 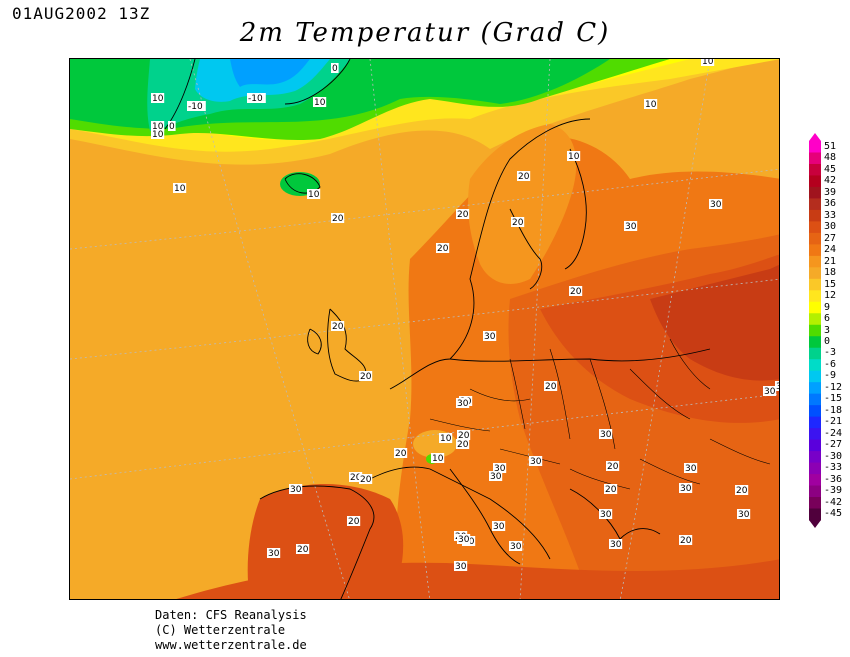 What do you see at coordinates (830, 296) in the screenshot?
I see `legend-label: 12` at bounding box center [830, 296].